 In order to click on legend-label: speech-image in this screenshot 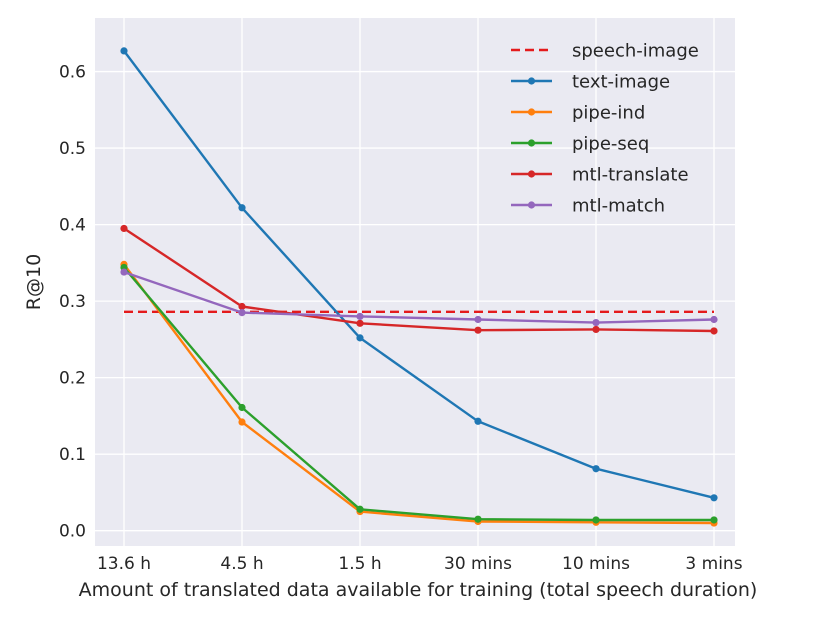, I will do `click(635, 51)`.